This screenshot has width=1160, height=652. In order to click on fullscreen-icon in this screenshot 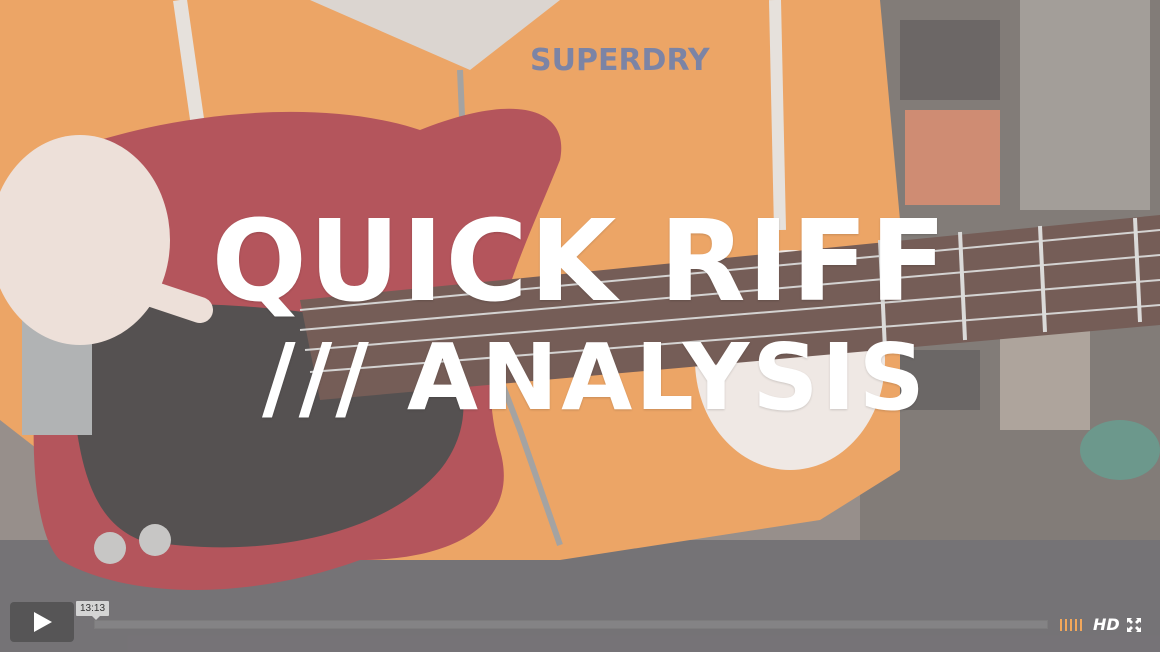, I will do `click(1134, 625)`.